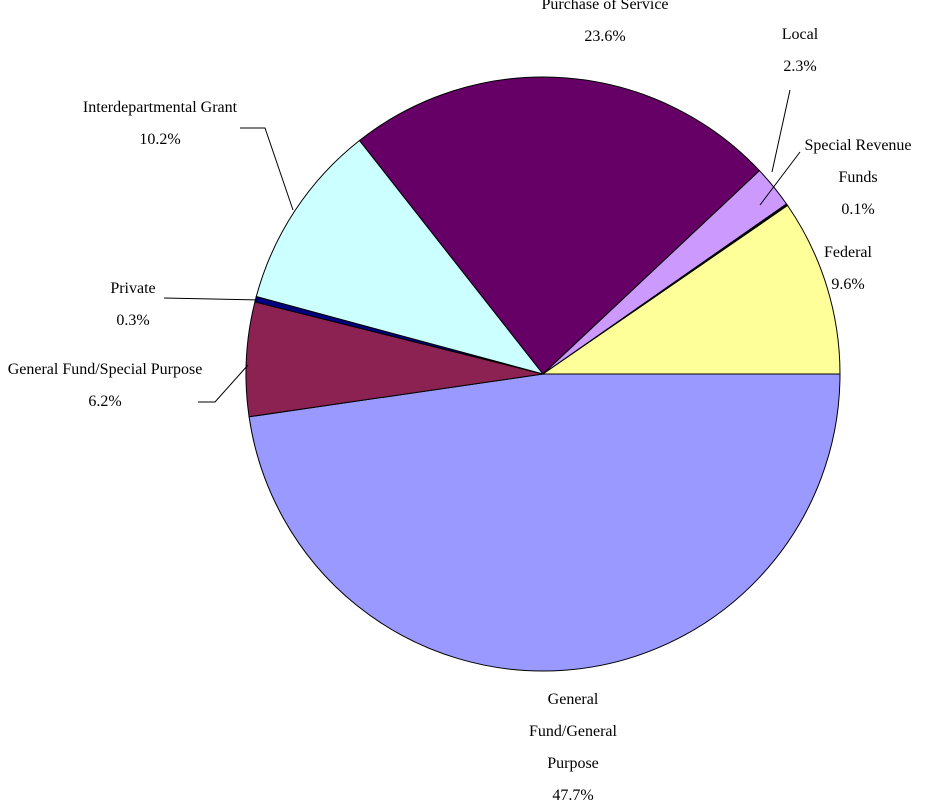 This screenshot has width=935, height=804. Describe the element at coordinates (105, 401) in the screenshot. I see `value-label: 6.2%` at that location.